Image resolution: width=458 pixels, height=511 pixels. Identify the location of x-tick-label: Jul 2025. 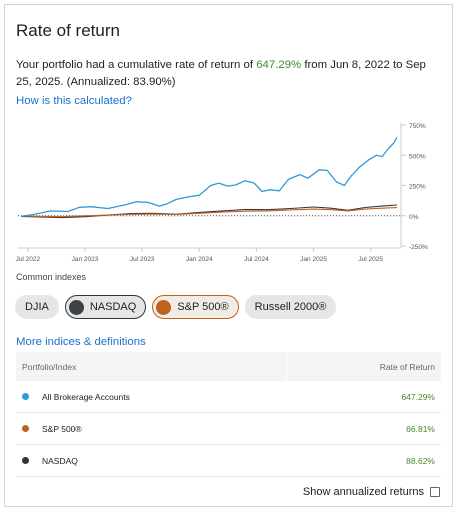
(370, 259).